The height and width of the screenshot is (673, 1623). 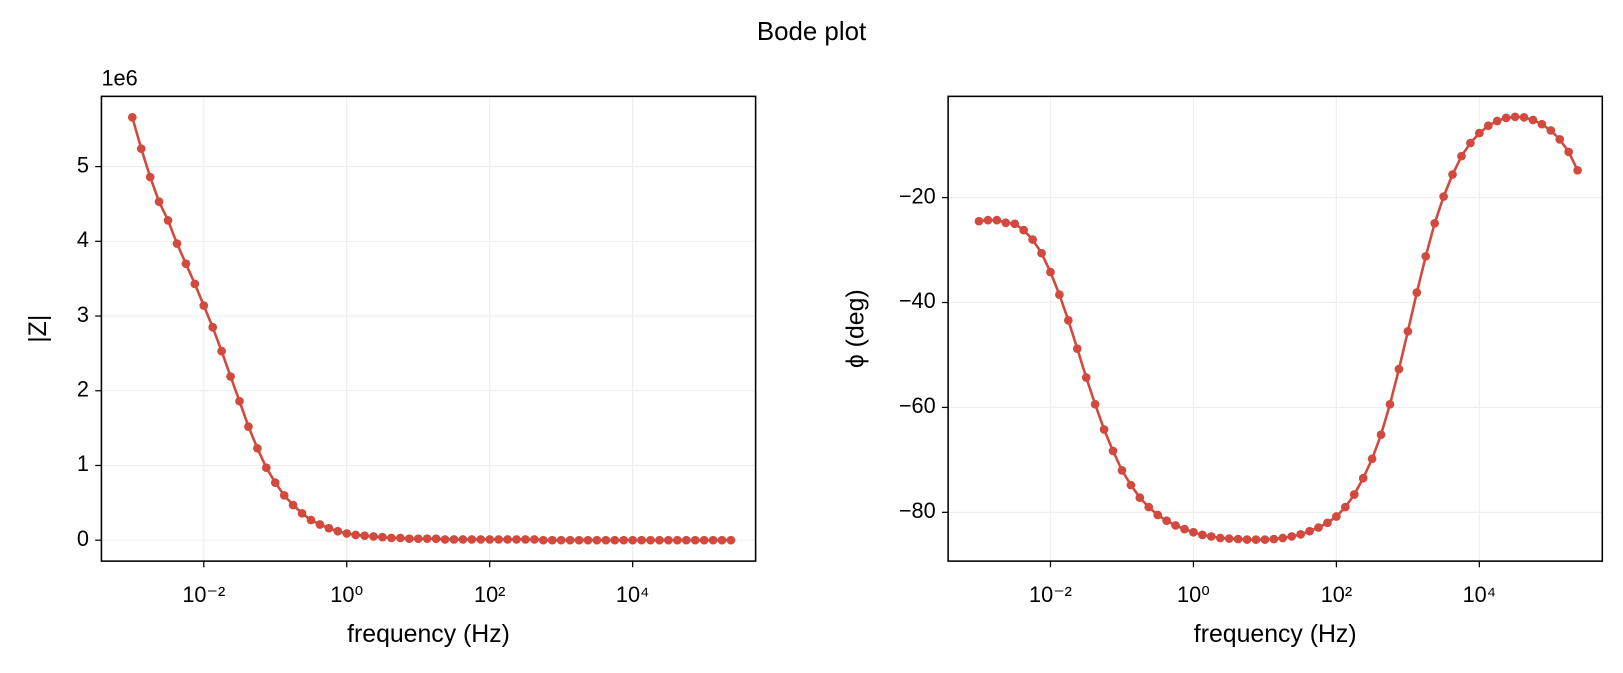 I want to click on x-tick-label: 10², so click(x=489, y=594).